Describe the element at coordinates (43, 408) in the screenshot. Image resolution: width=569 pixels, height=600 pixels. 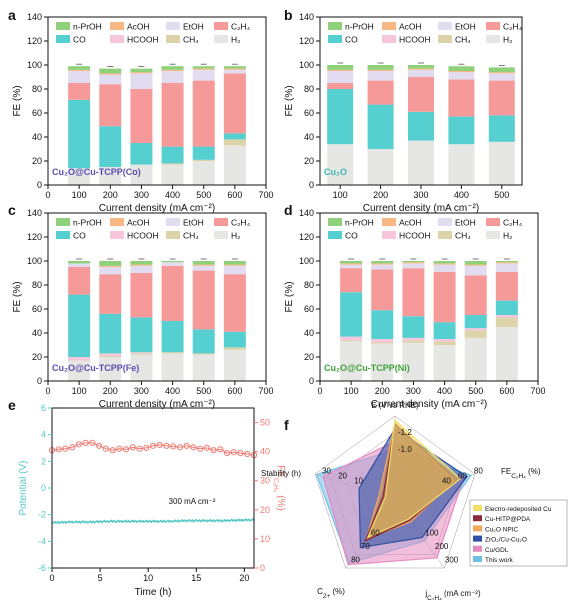
I see `y-left-tick-label: 6` at that location.